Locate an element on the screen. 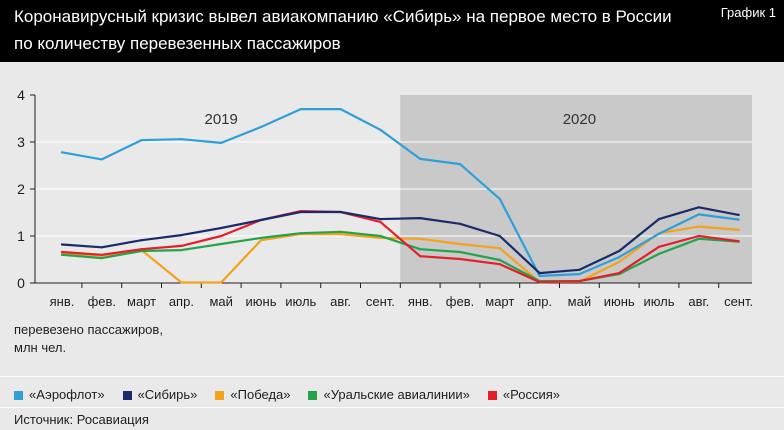  legend-label: «Аэрофлот» is located at coordinates (67, 394).